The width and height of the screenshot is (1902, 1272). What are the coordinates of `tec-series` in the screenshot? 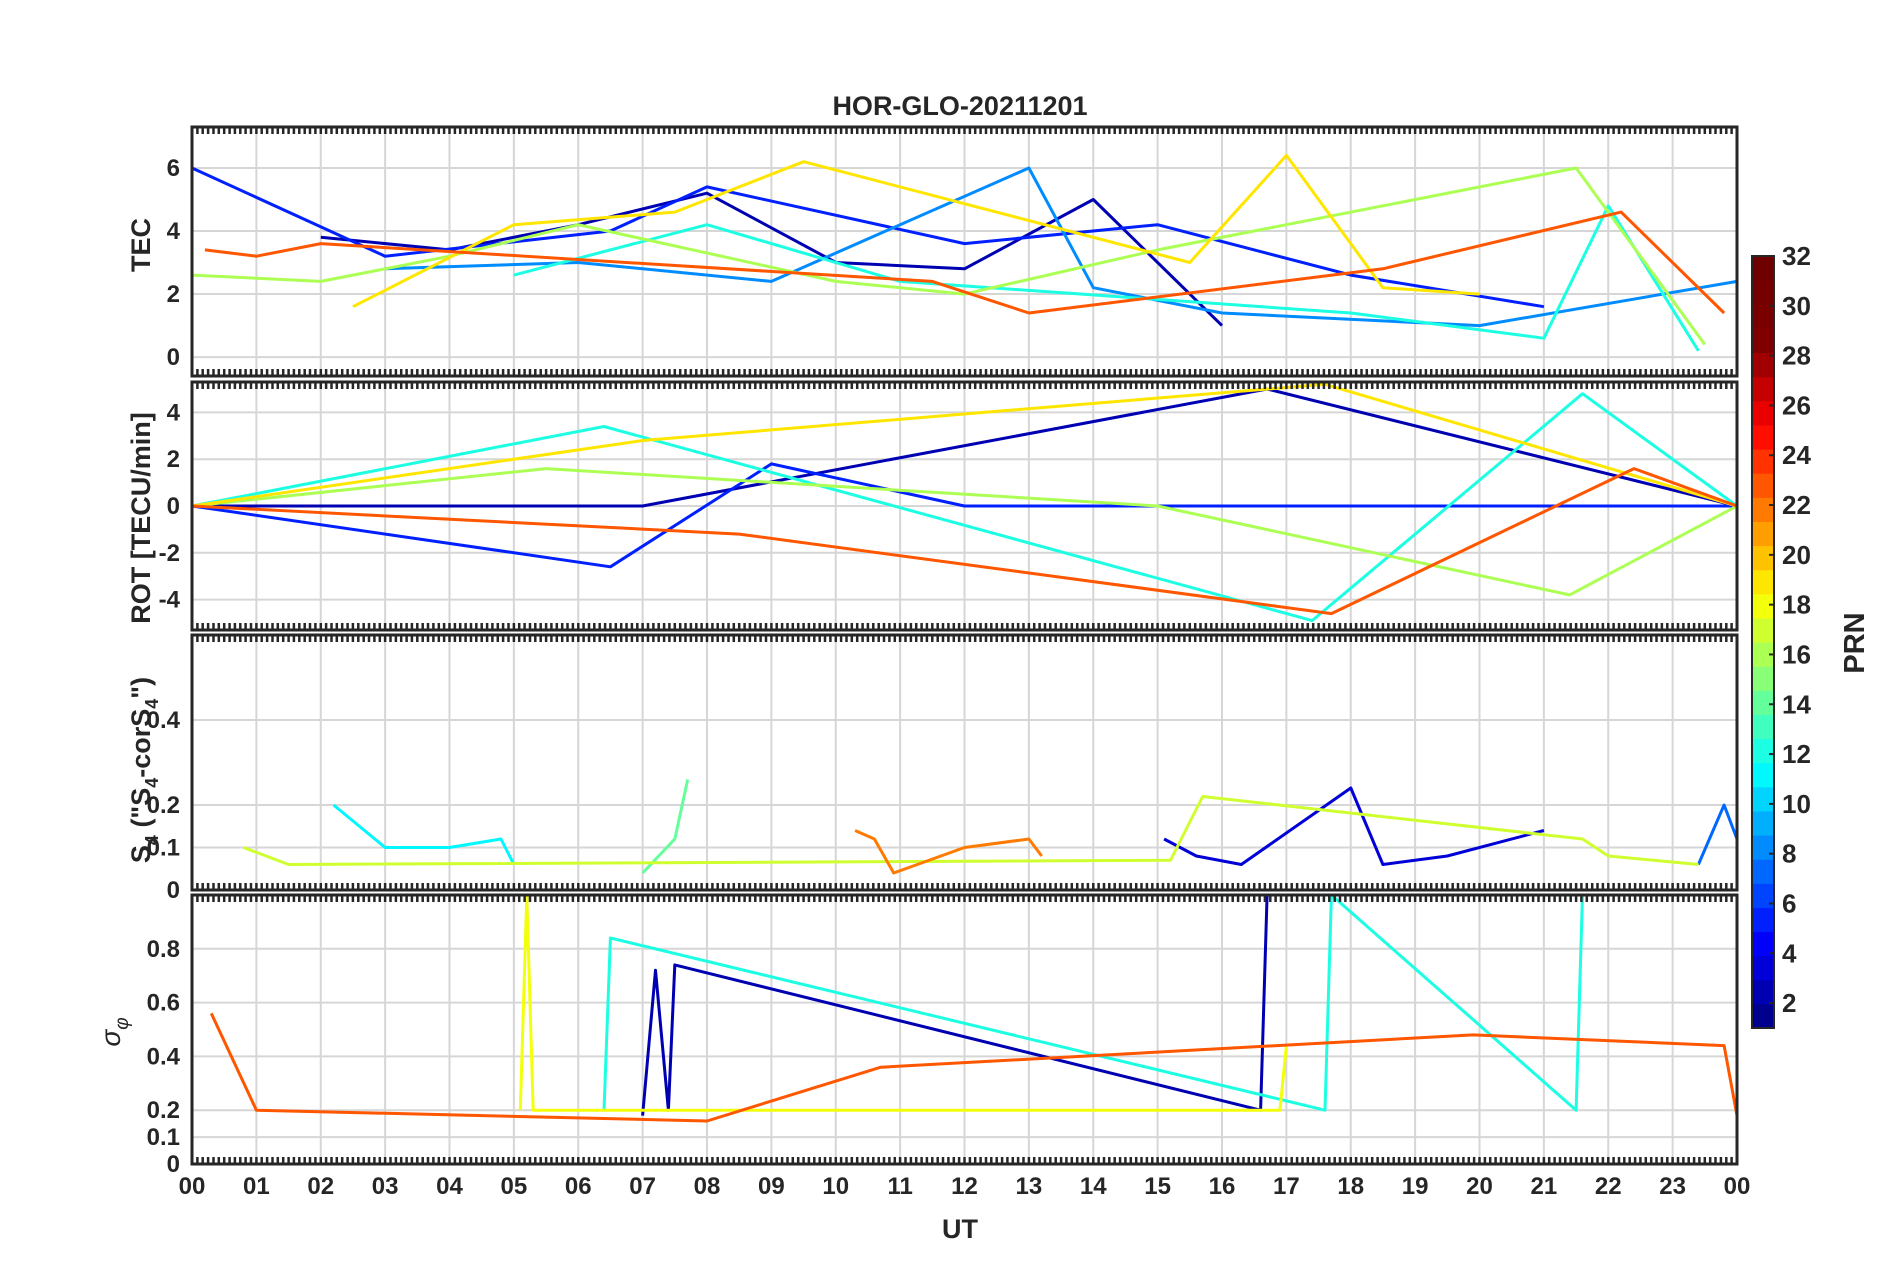 It's located at (964, 252).